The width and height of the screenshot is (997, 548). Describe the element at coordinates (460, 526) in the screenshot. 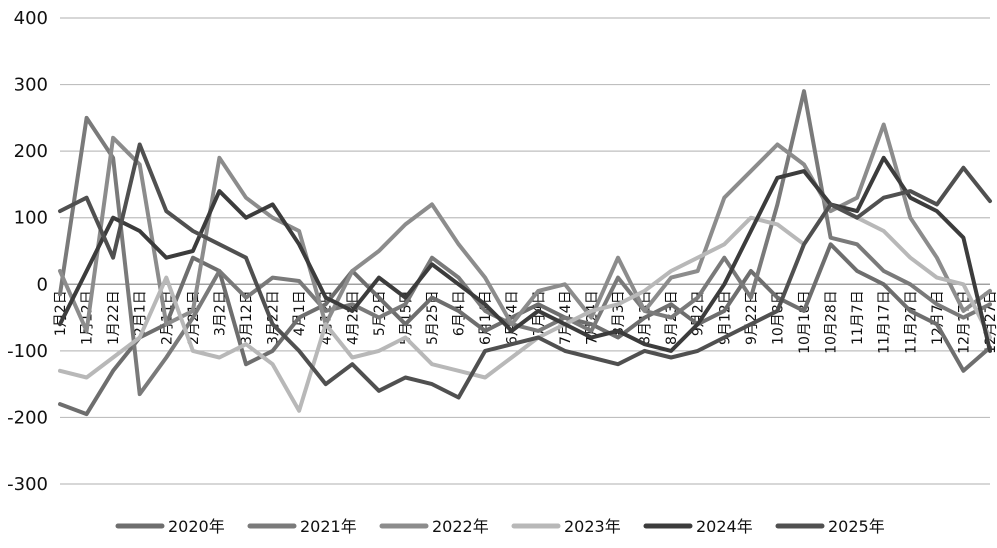

I see `legend-label: 2022年` at that location.